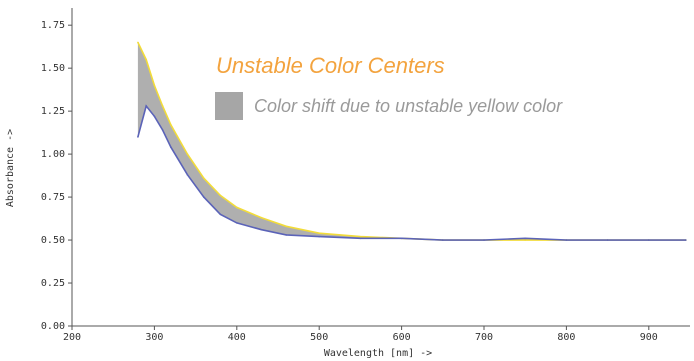 Image resolution: width=694 pixels, height=361 pixels. I want to click on chart-title: Unstable Color Centers, so click(330, 65).